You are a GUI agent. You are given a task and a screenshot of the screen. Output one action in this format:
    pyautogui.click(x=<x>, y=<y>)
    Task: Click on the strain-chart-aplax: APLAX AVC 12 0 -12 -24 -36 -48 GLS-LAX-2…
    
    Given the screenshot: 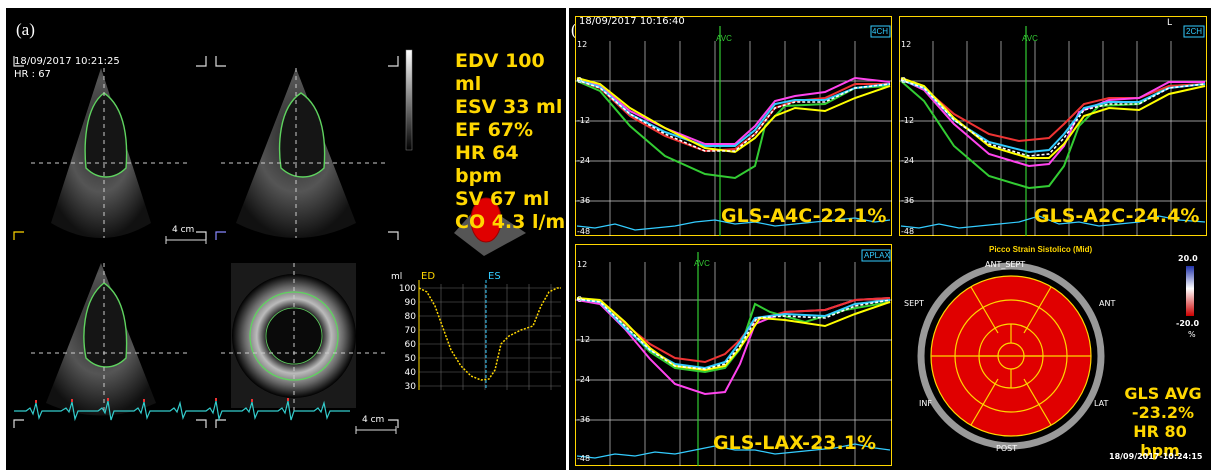 What is the action you would take?
    pyautogui.click(x=733, y=355)
    